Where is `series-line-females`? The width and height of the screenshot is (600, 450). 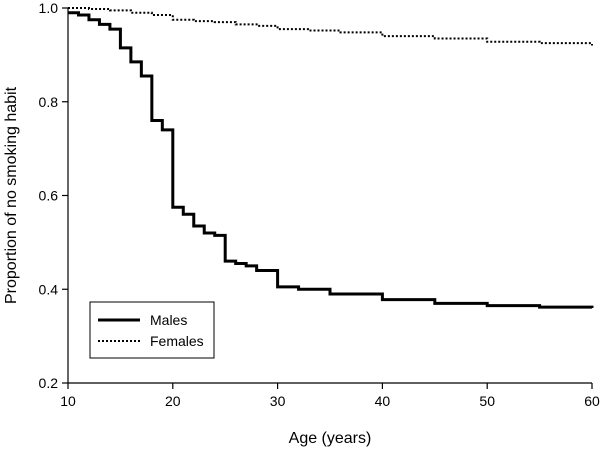 series-line-females is located at coordinates (330, 26).